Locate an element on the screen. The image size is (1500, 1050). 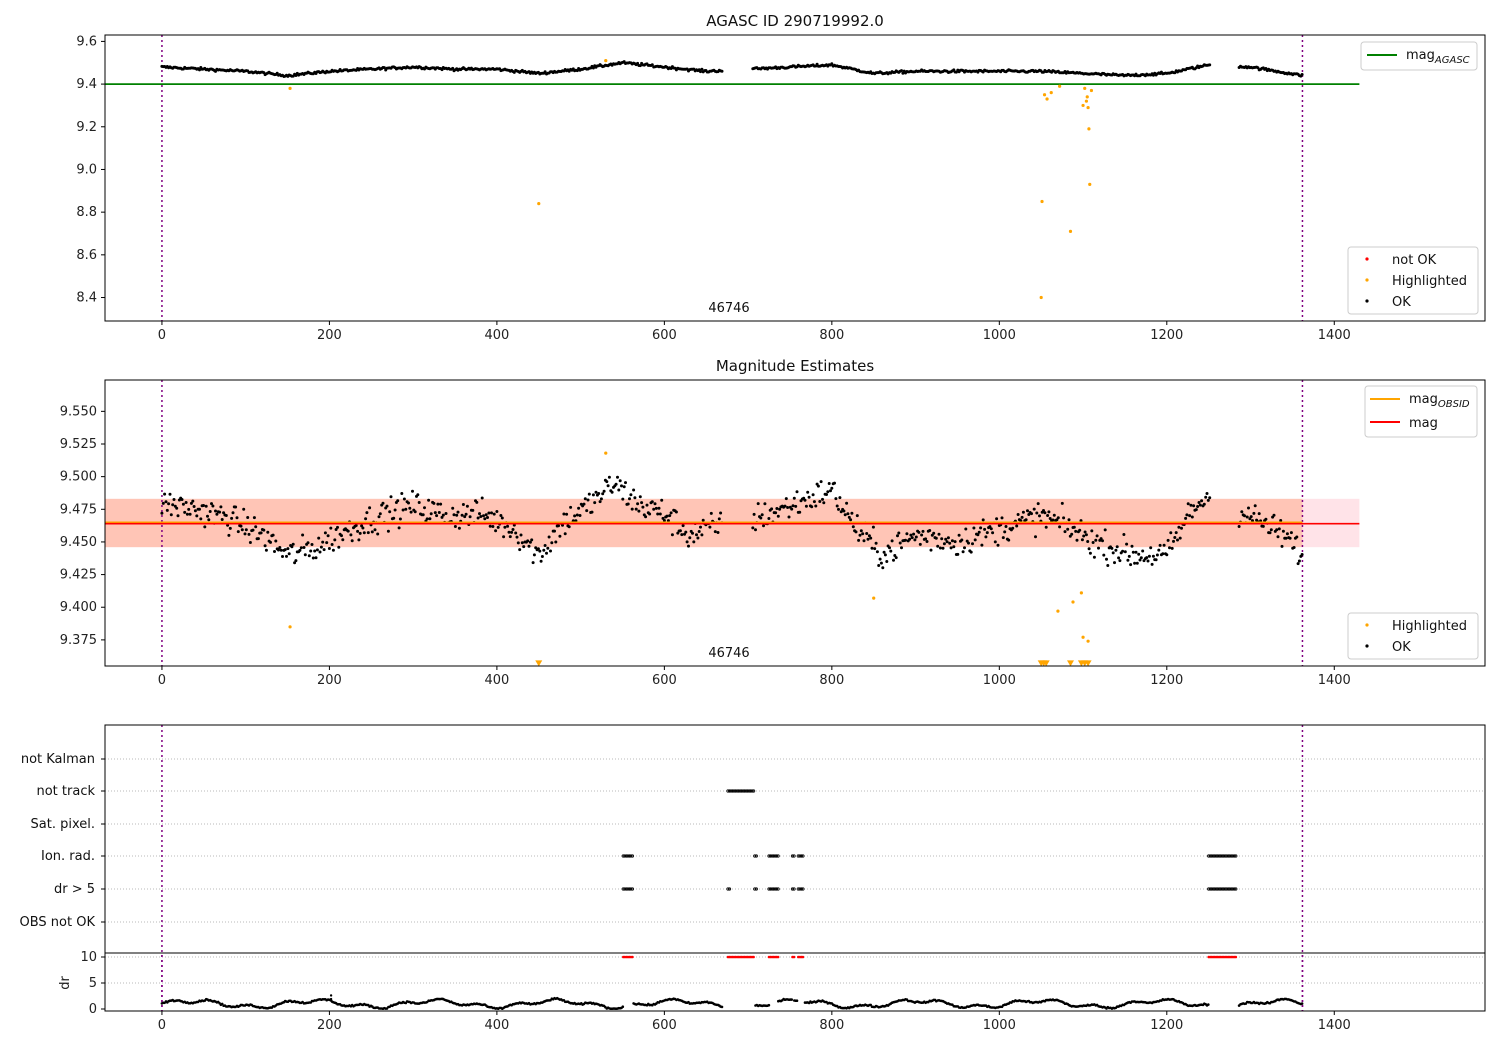
x-tick-label: 800 is located at coordinates (831, 1025).